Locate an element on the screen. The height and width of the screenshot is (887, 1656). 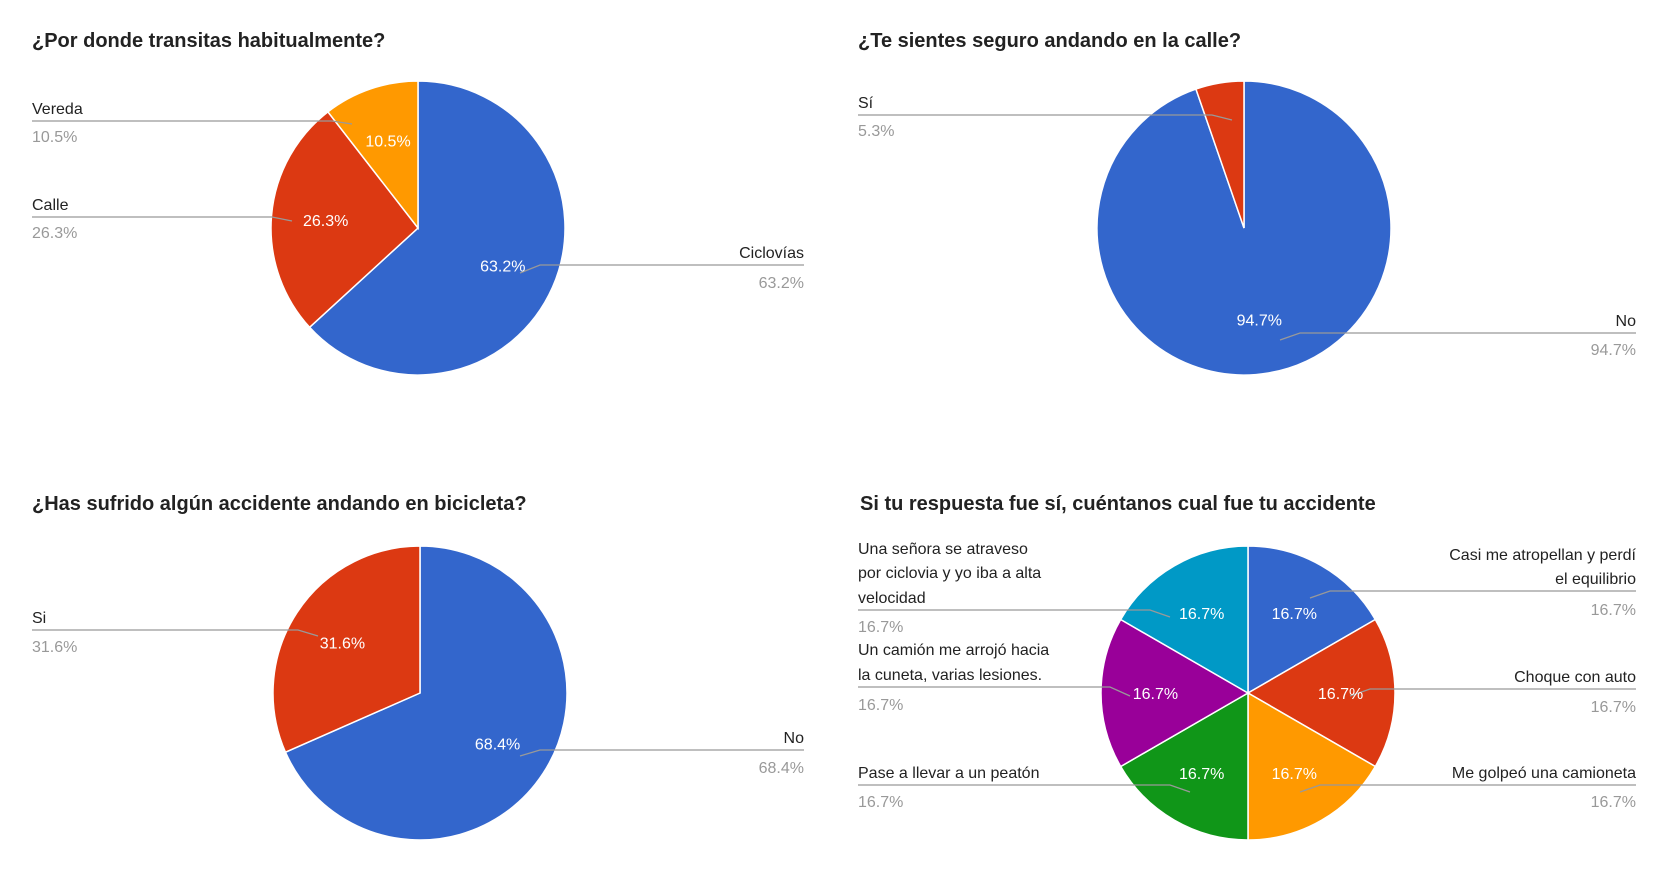
slice-label-2-2: Sí is located at coordinates (866, 103).